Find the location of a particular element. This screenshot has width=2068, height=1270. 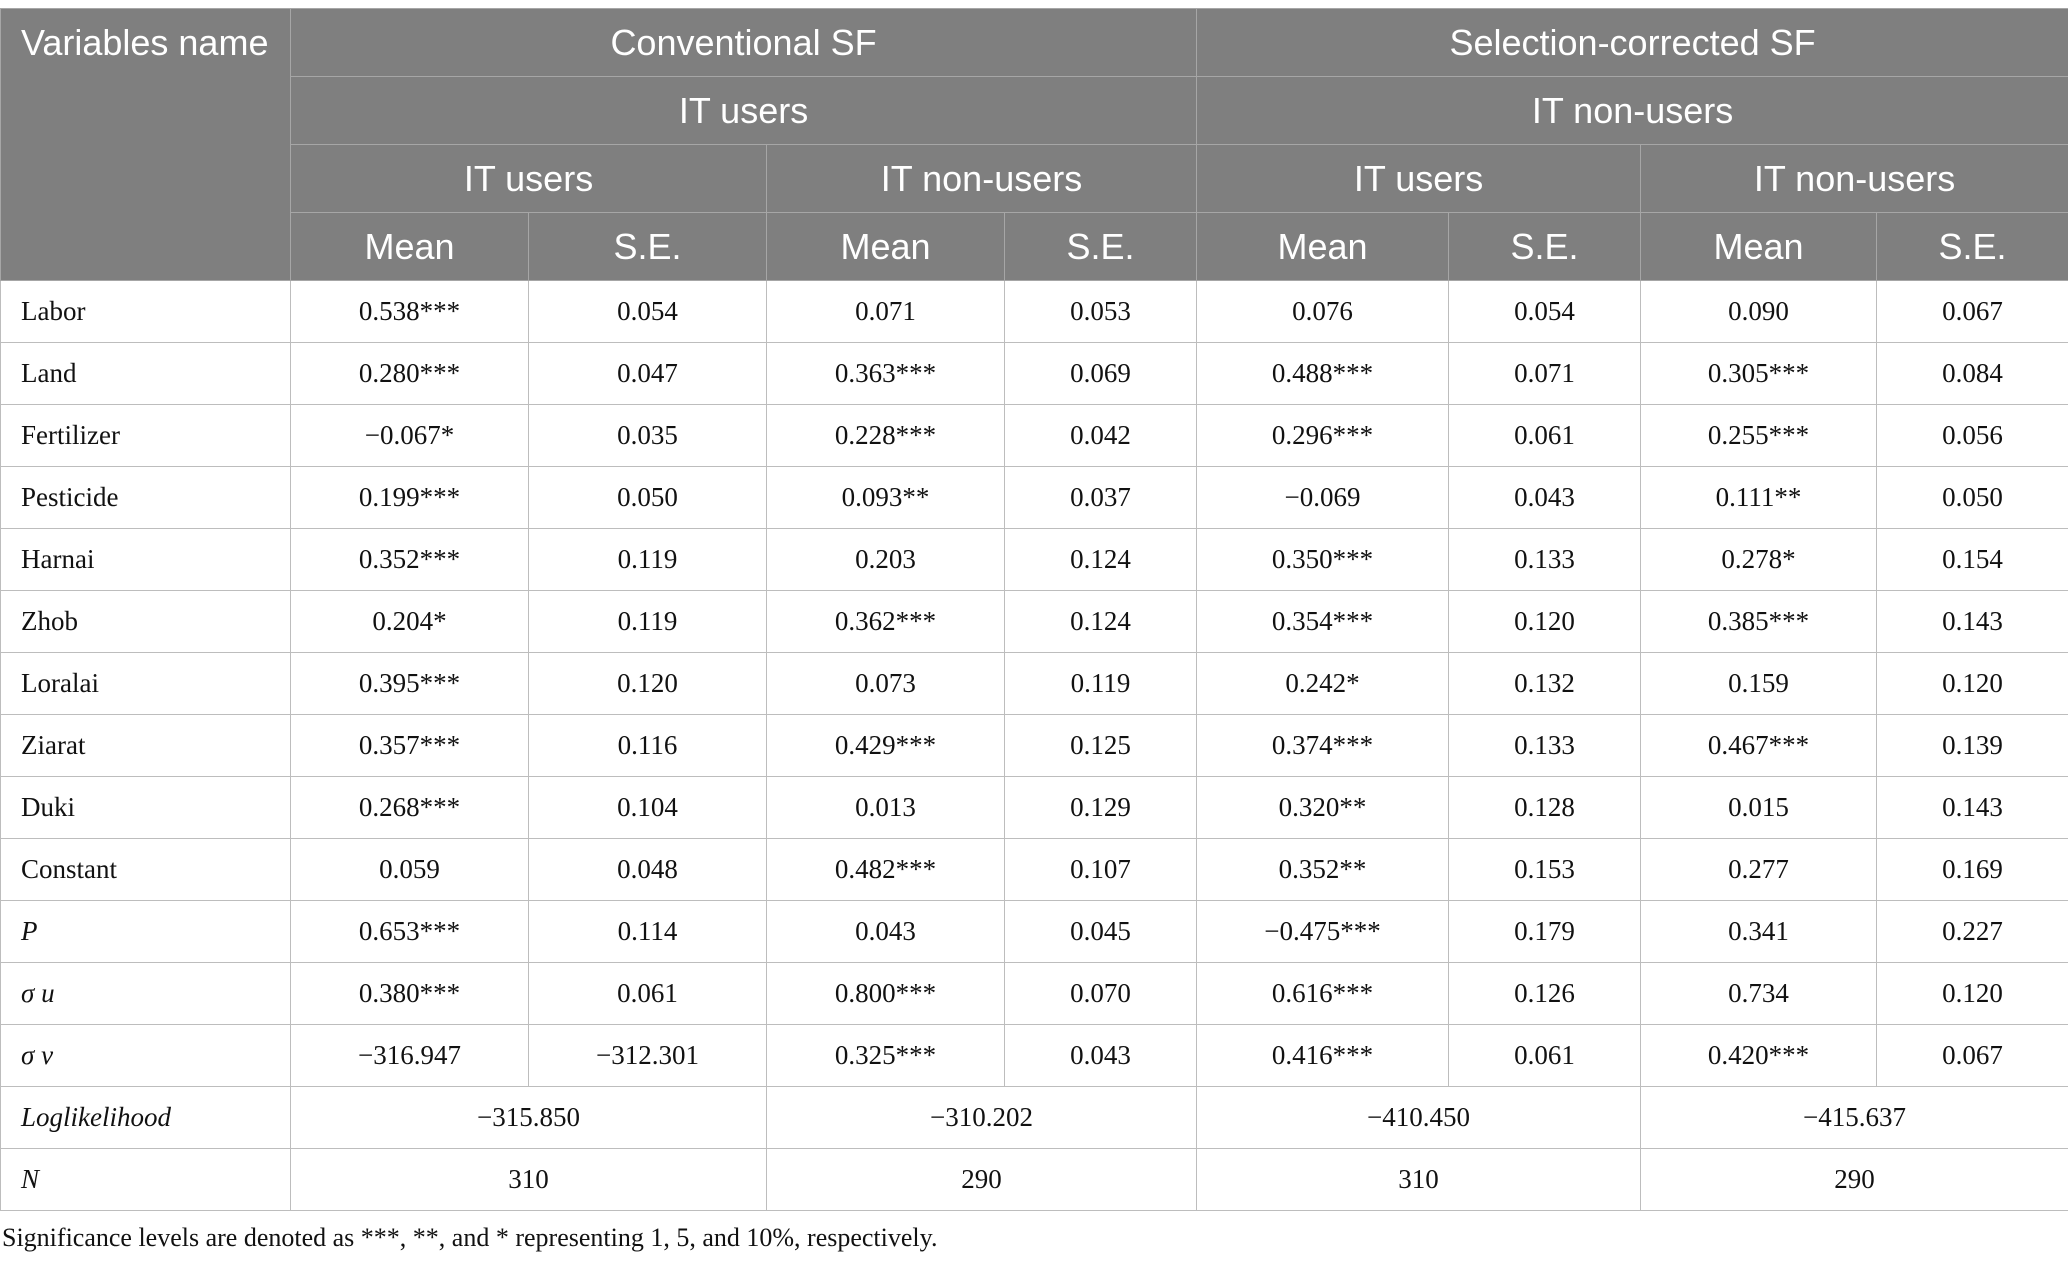

row-label: Fertilizer is located at coordinates (145, 435).